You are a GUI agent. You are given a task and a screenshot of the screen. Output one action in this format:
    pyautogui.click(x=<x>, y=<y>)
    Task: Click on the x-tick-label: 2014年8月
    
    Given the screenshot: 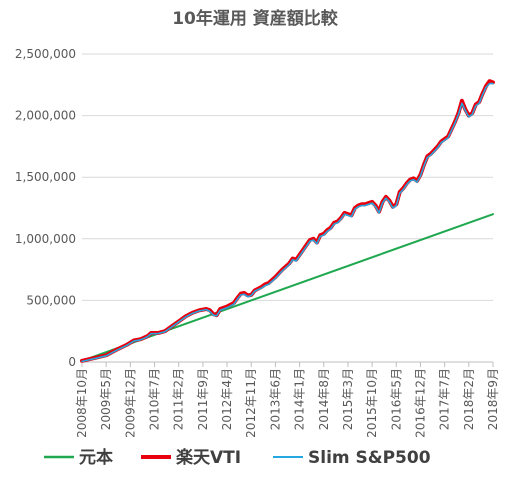 What is the action you would take?
    pyautogui.click(x=324, y=399)
    